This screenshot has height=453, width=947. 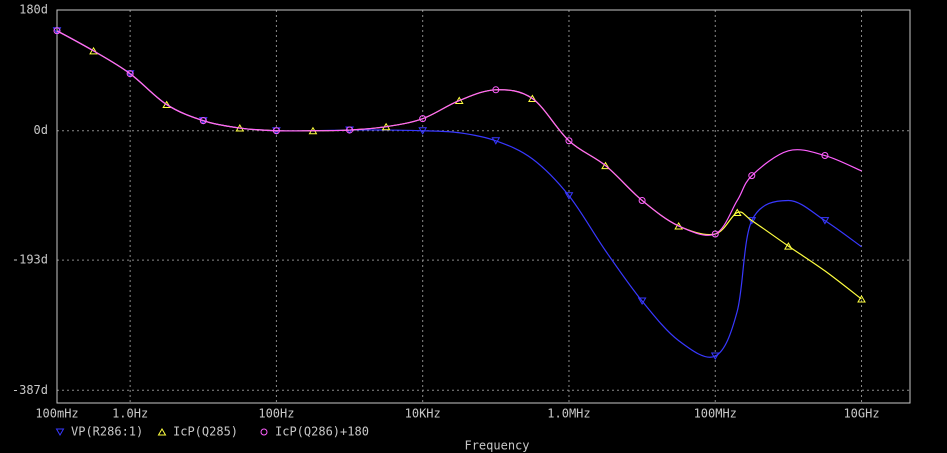 What do you see at coordinates (322, 432) in the screenshot?
I see `legend-label: IcP(Q286)+180` at bounding box center [322, 432].